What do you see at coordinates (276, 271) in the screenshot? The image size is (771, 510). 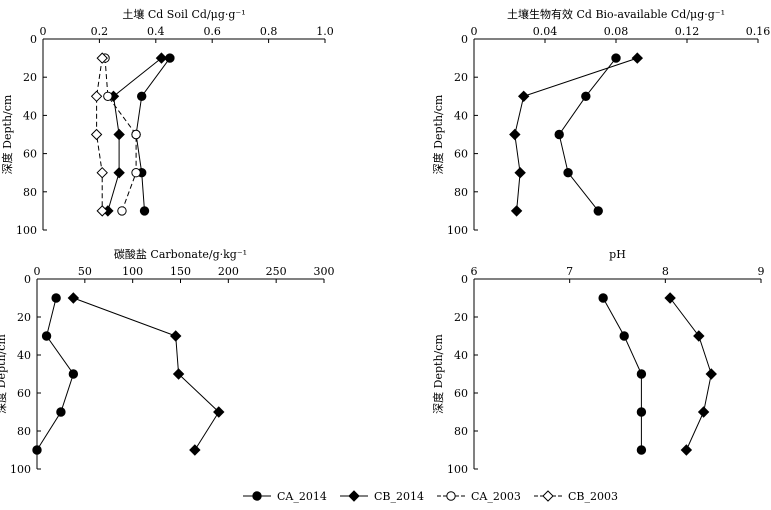 I see `x-tick-label: 250` at bounding box center [276, 271].